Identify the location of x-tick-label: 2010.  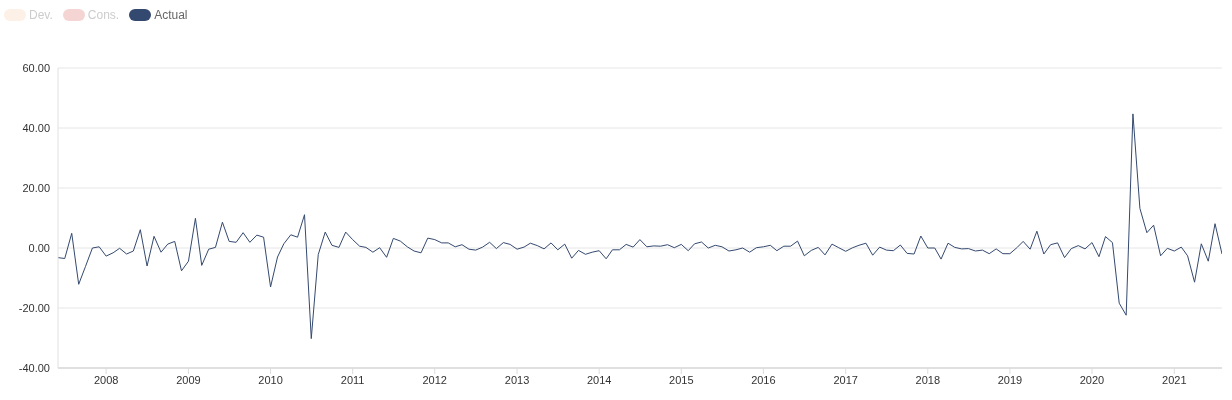
(270, 379).